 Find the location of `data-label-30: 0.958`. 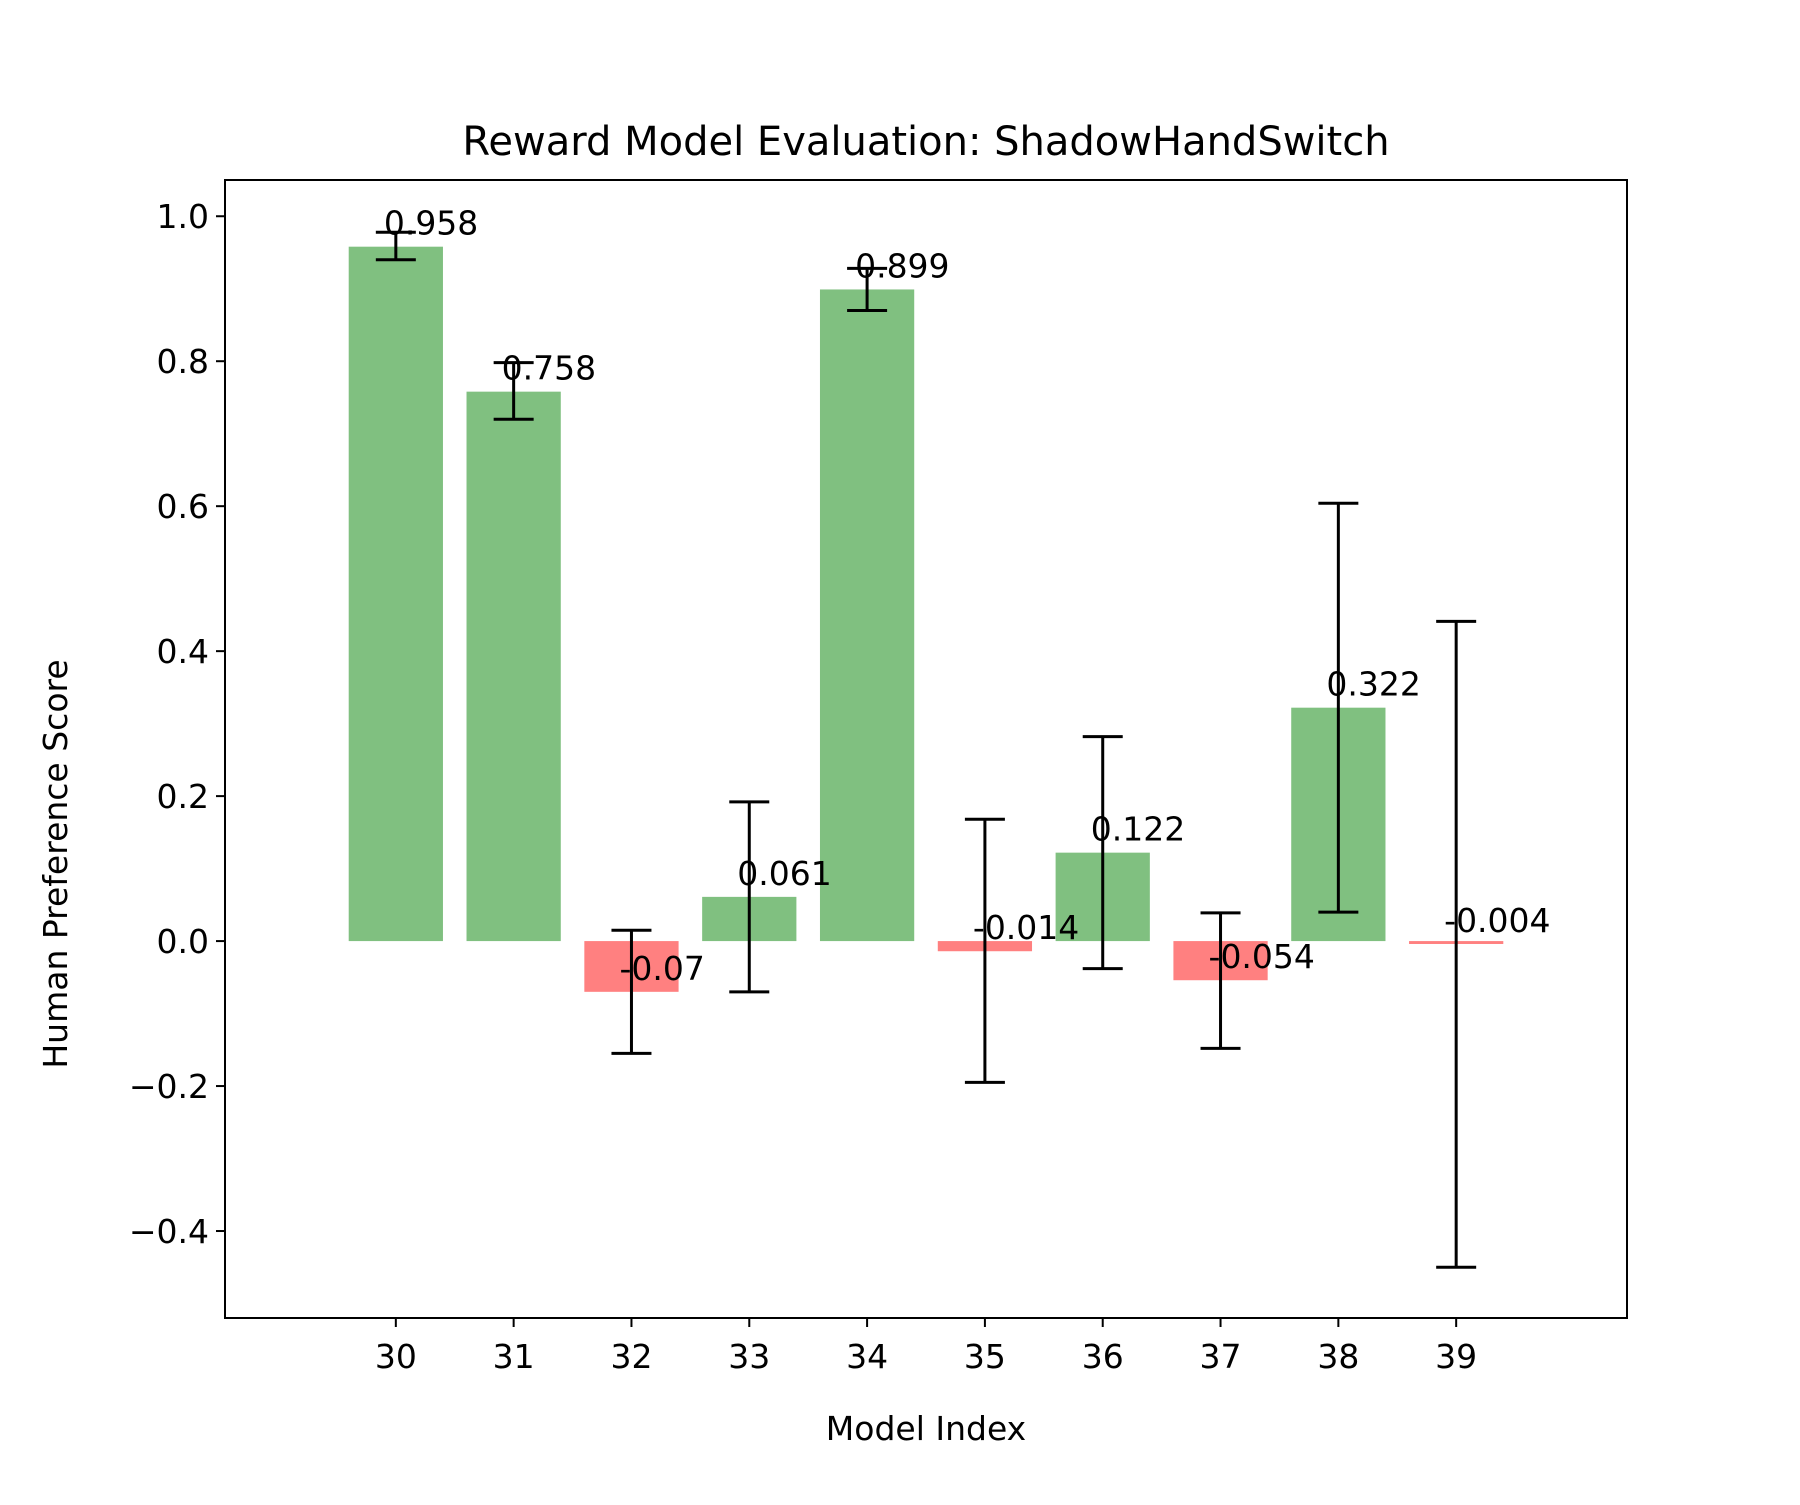

data-label-30: 0.958 is located at coordinates (431, 223).